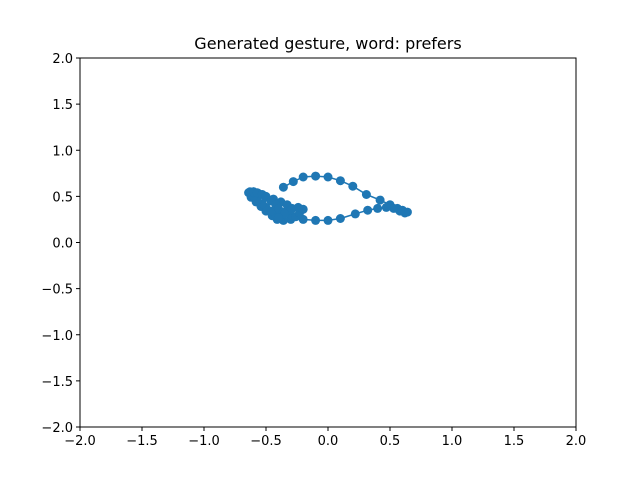 The width and height of the screenshot is (640, 480). What do you see at coordinates (576, 441) in the screenshot?
I see `x-tick-label: 2.0` at bounding box center [576, 441].